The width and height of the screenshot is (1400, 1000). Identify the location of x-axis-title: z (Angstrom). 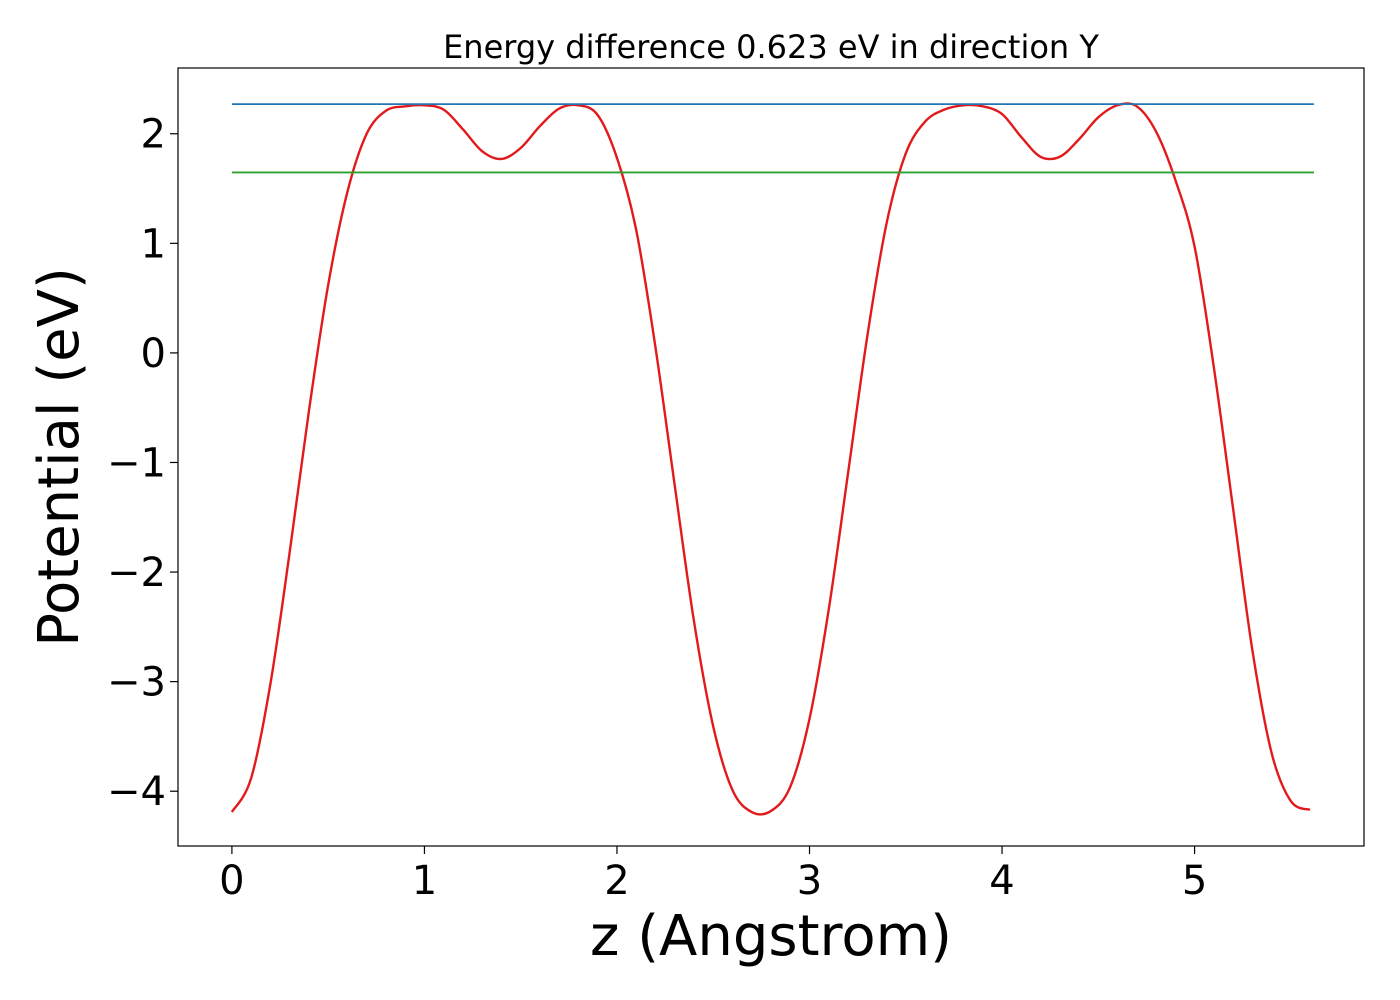
(771, 936).